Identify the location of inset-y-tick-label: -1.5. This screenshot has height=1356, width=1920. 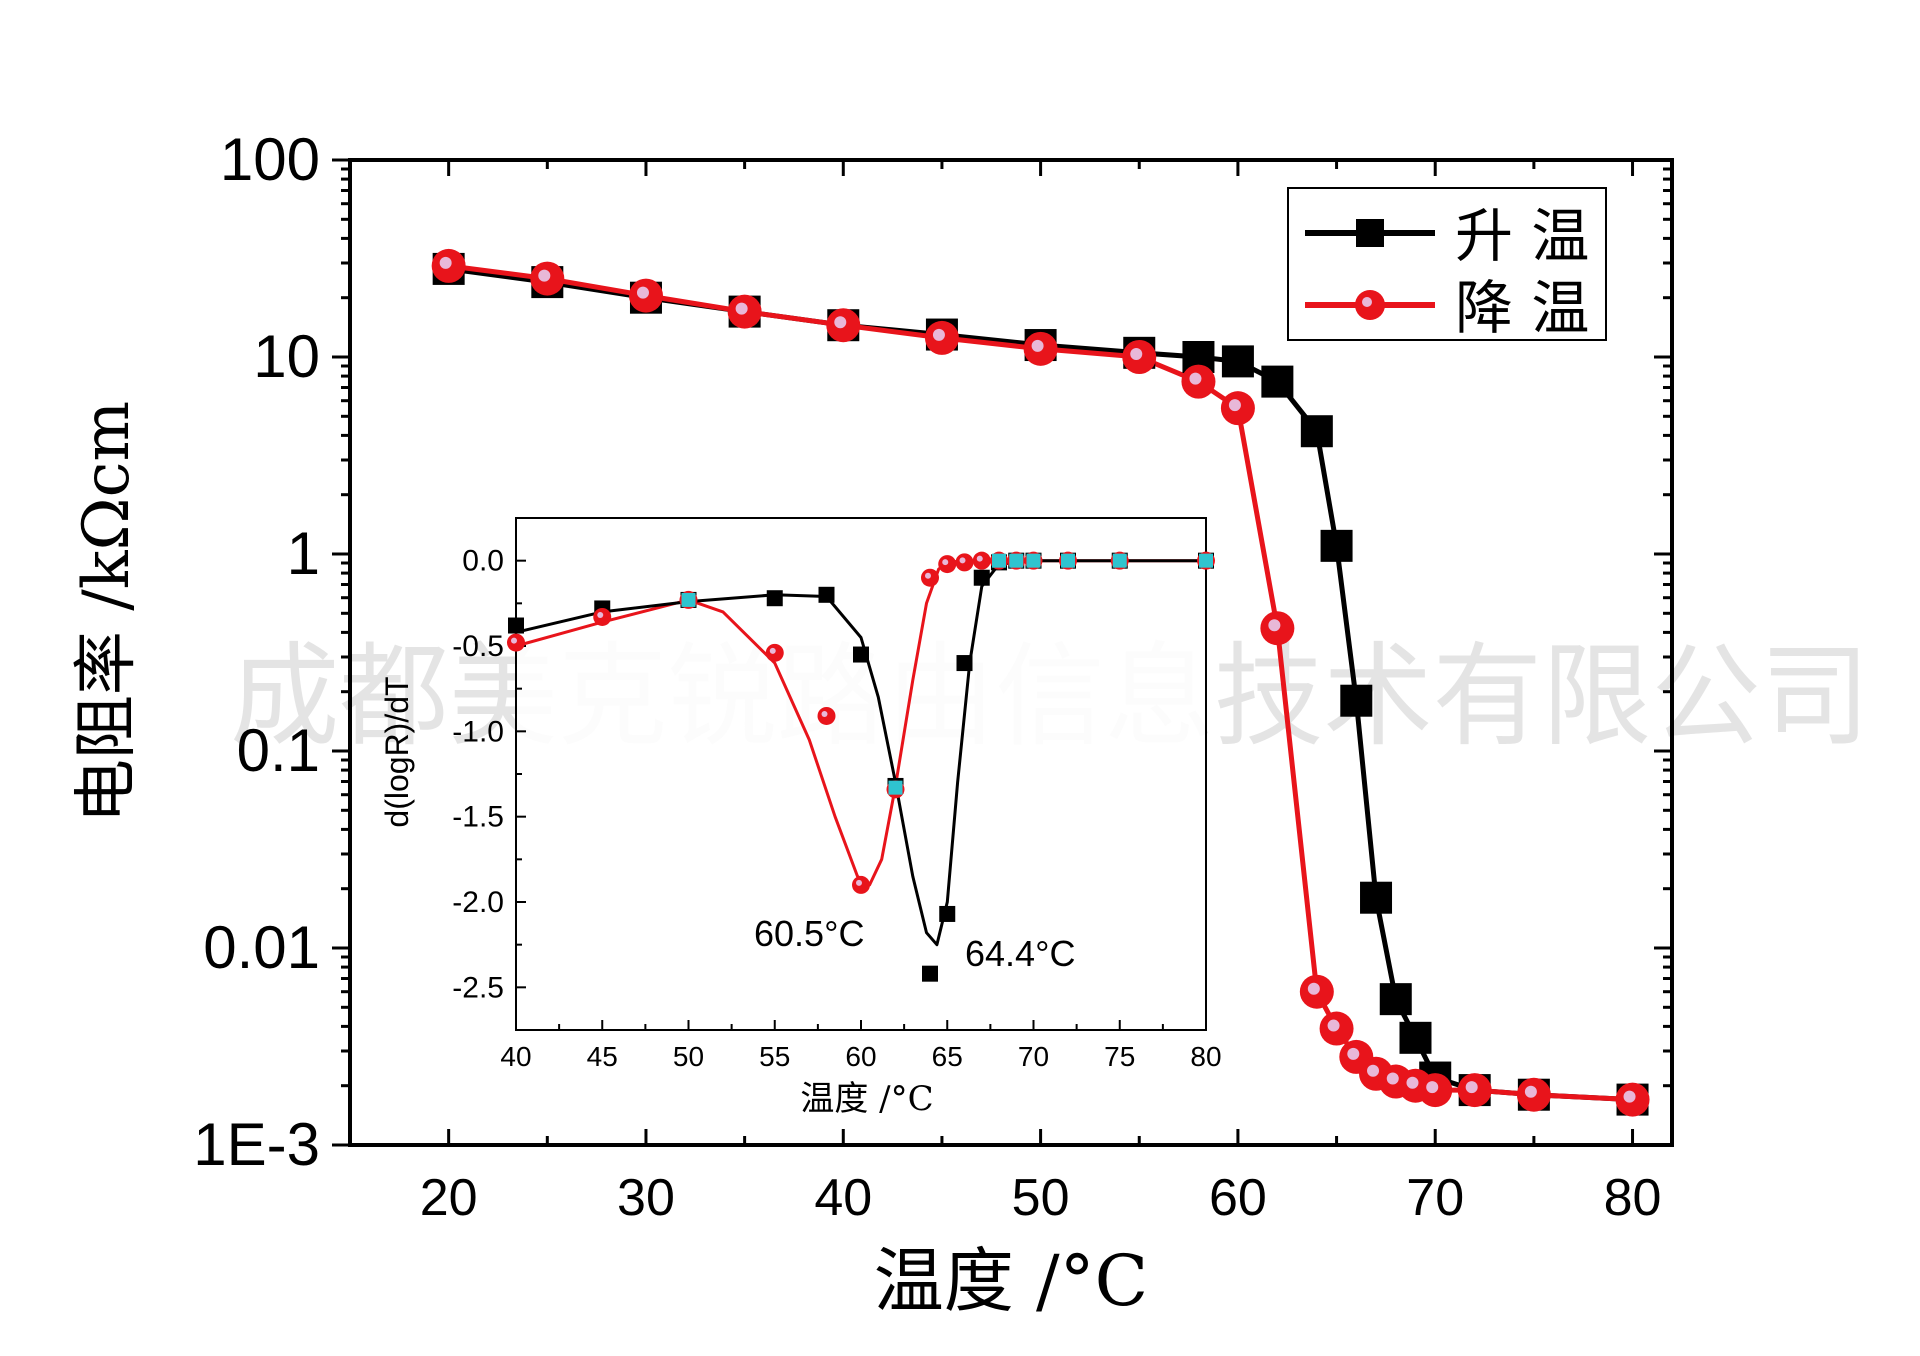
(478, 817).